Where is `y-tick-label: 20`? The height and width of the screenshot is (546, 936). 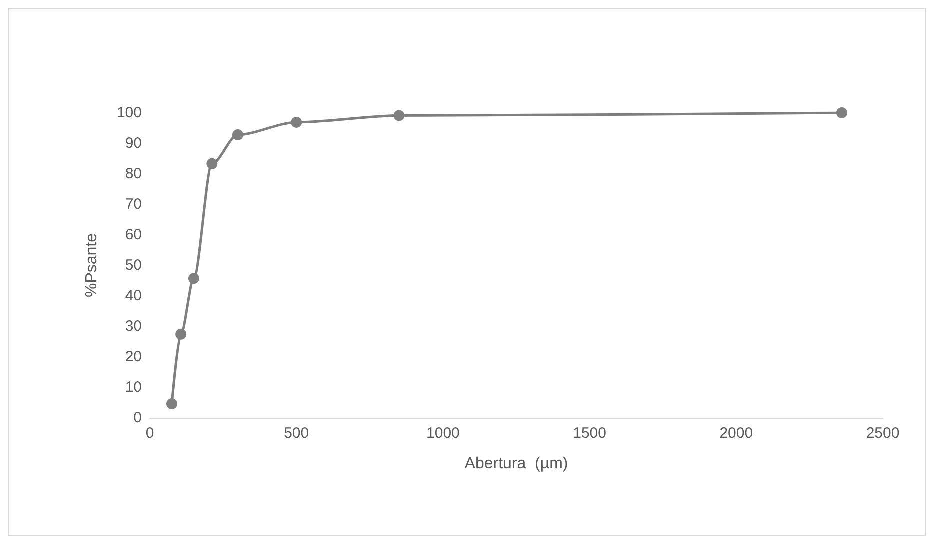
y-tick-label: 20 is located at coordinates (133, 357).